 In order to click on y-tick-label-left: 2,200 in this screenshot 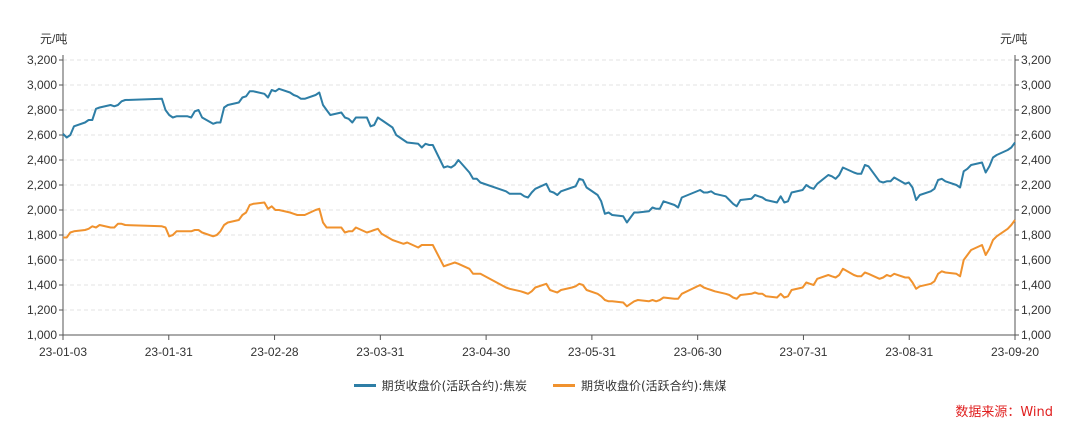, I will do `click(42, 185)`.